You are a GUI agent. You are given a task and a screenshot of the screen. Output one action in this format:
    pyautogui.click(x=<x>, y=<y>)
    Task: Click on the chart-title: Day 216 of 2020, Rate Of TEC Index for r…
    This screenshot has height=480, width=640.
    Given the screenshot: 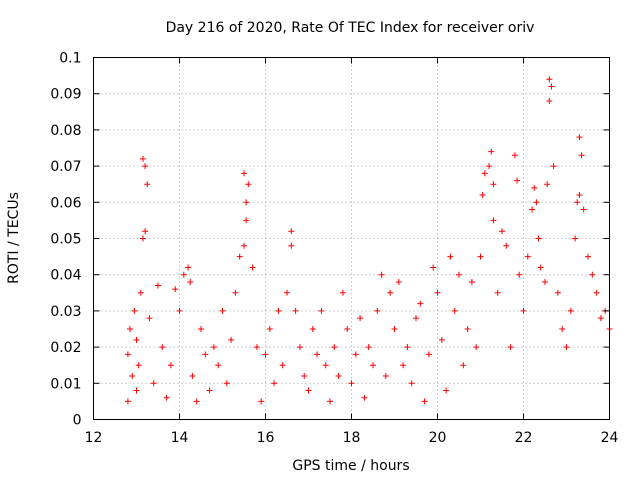 What is the action you would take?
    pyautogui.click(x=350, y=28)
    